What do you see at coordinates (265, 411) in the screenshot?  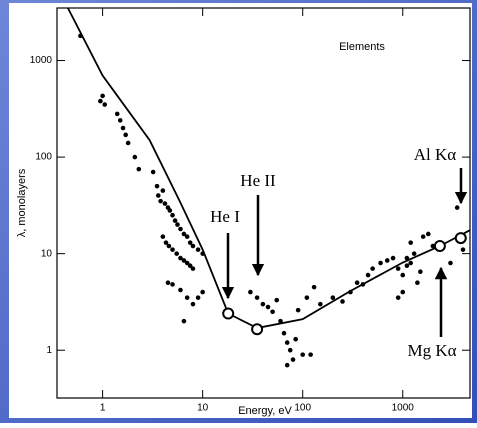 I see `x-axis-label: Energy, eV` at bounding box center [265, 411].